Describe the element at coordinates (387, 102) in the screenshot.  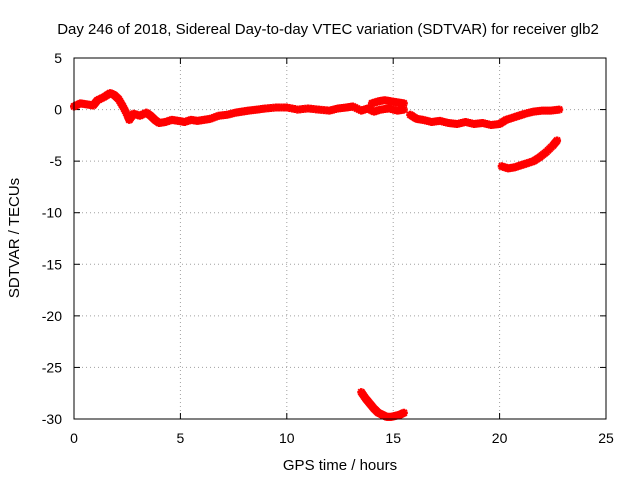
I see `series-bump-trace` at that location.